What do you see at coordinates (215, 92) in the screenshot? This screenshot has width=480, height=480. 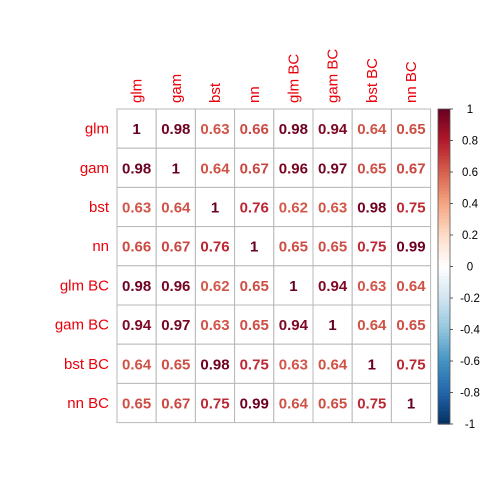 I see `column-label: bst` at bounding box center [215, 92].